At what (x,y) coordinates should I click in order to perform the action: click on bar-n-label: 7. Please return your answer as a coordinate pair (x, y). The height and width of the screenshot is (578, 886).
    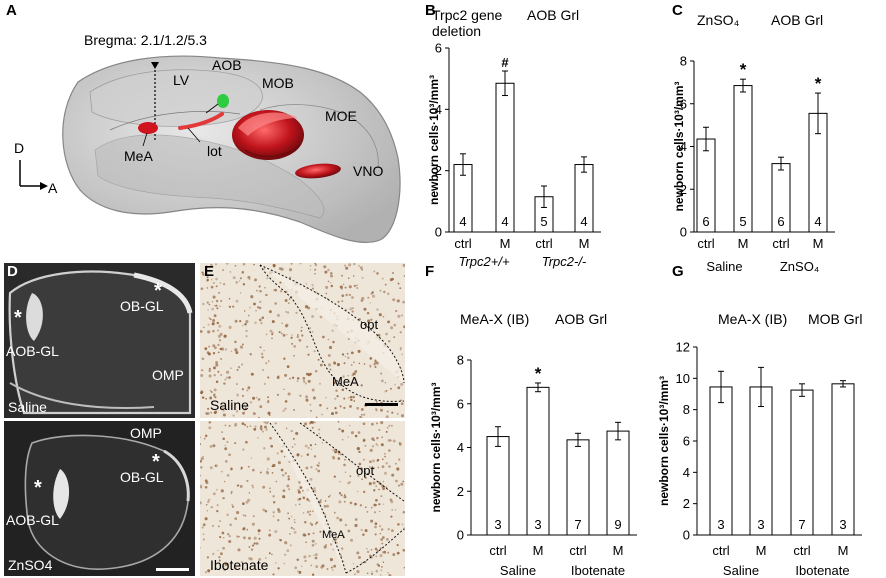
    Looking at the image, I should click on (577, 524).